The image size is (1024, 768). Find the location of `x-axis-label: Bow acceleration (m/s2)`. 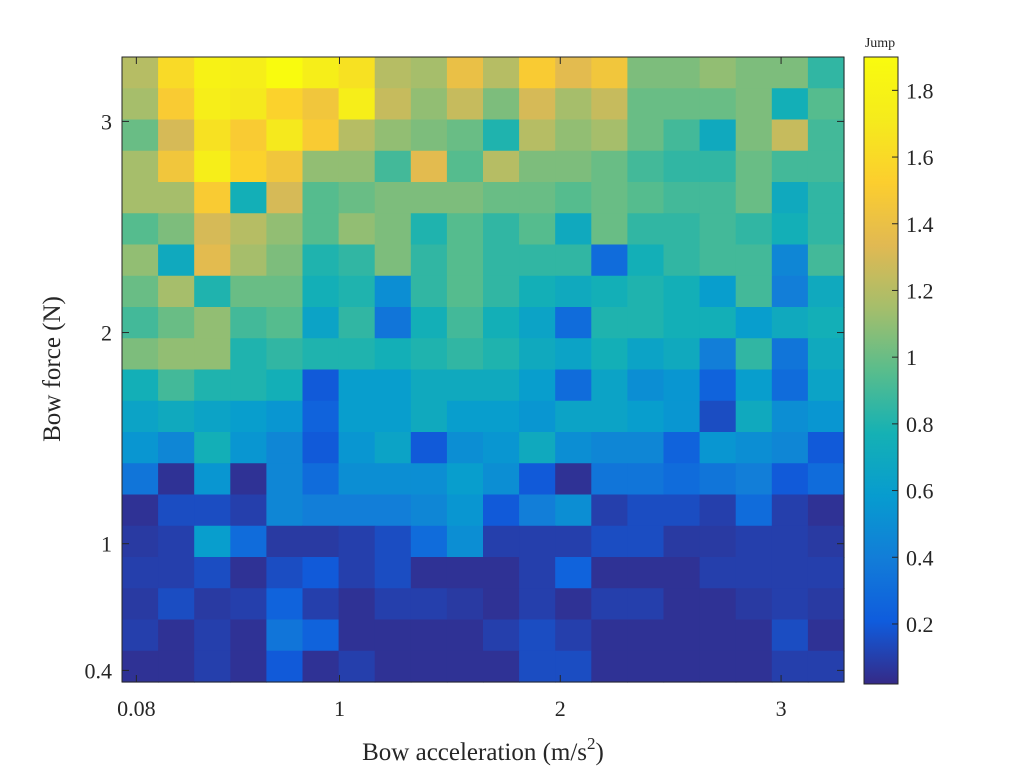

x-axis-label: Bow acceleration (m/s2) is located at coordinates (483, 750).